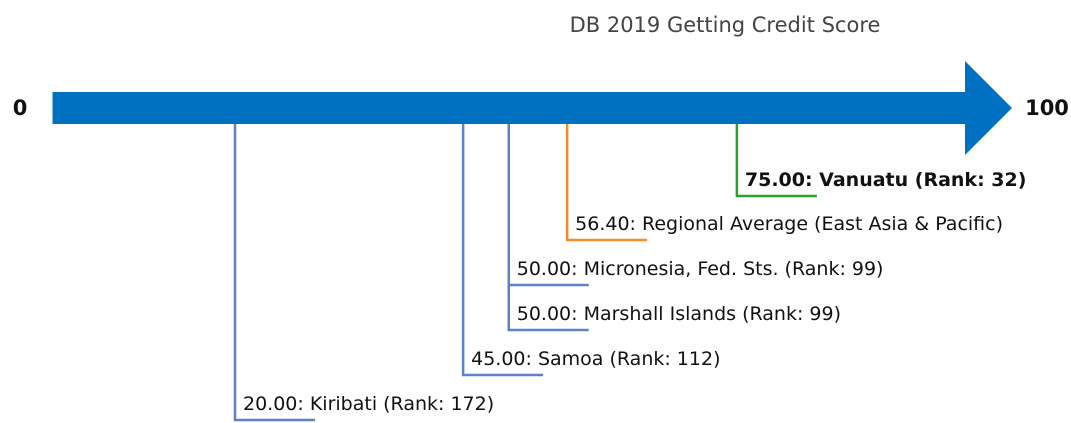 This screenshot has height=423, width=1071. What do you see at coordinates (886, 180) in the screenshot?
I see `marker-label: 75.00: Vanuatu (Rank: 32)` at bounding box center [886, 180].